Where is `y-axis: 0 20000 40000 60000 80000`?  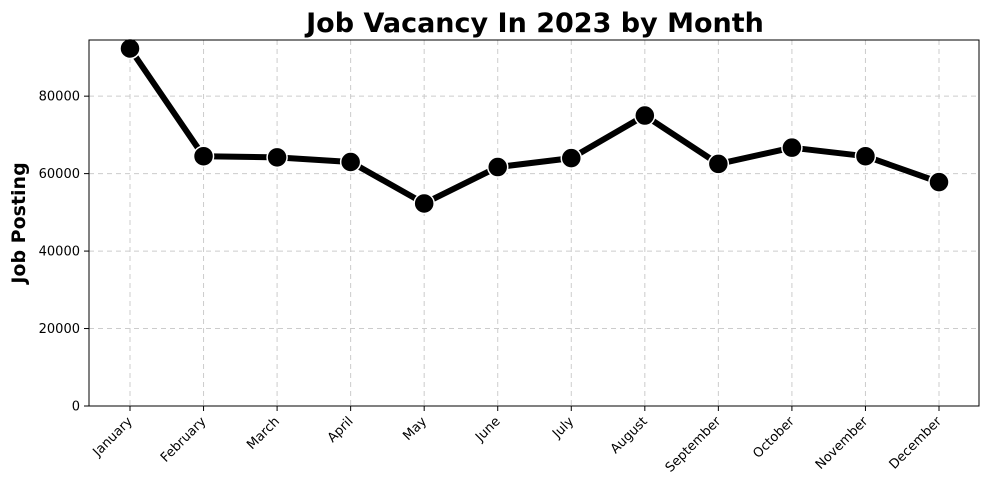 y-axis: 0 20000 40000 60000 80000 is located at coordinates (64, 252).